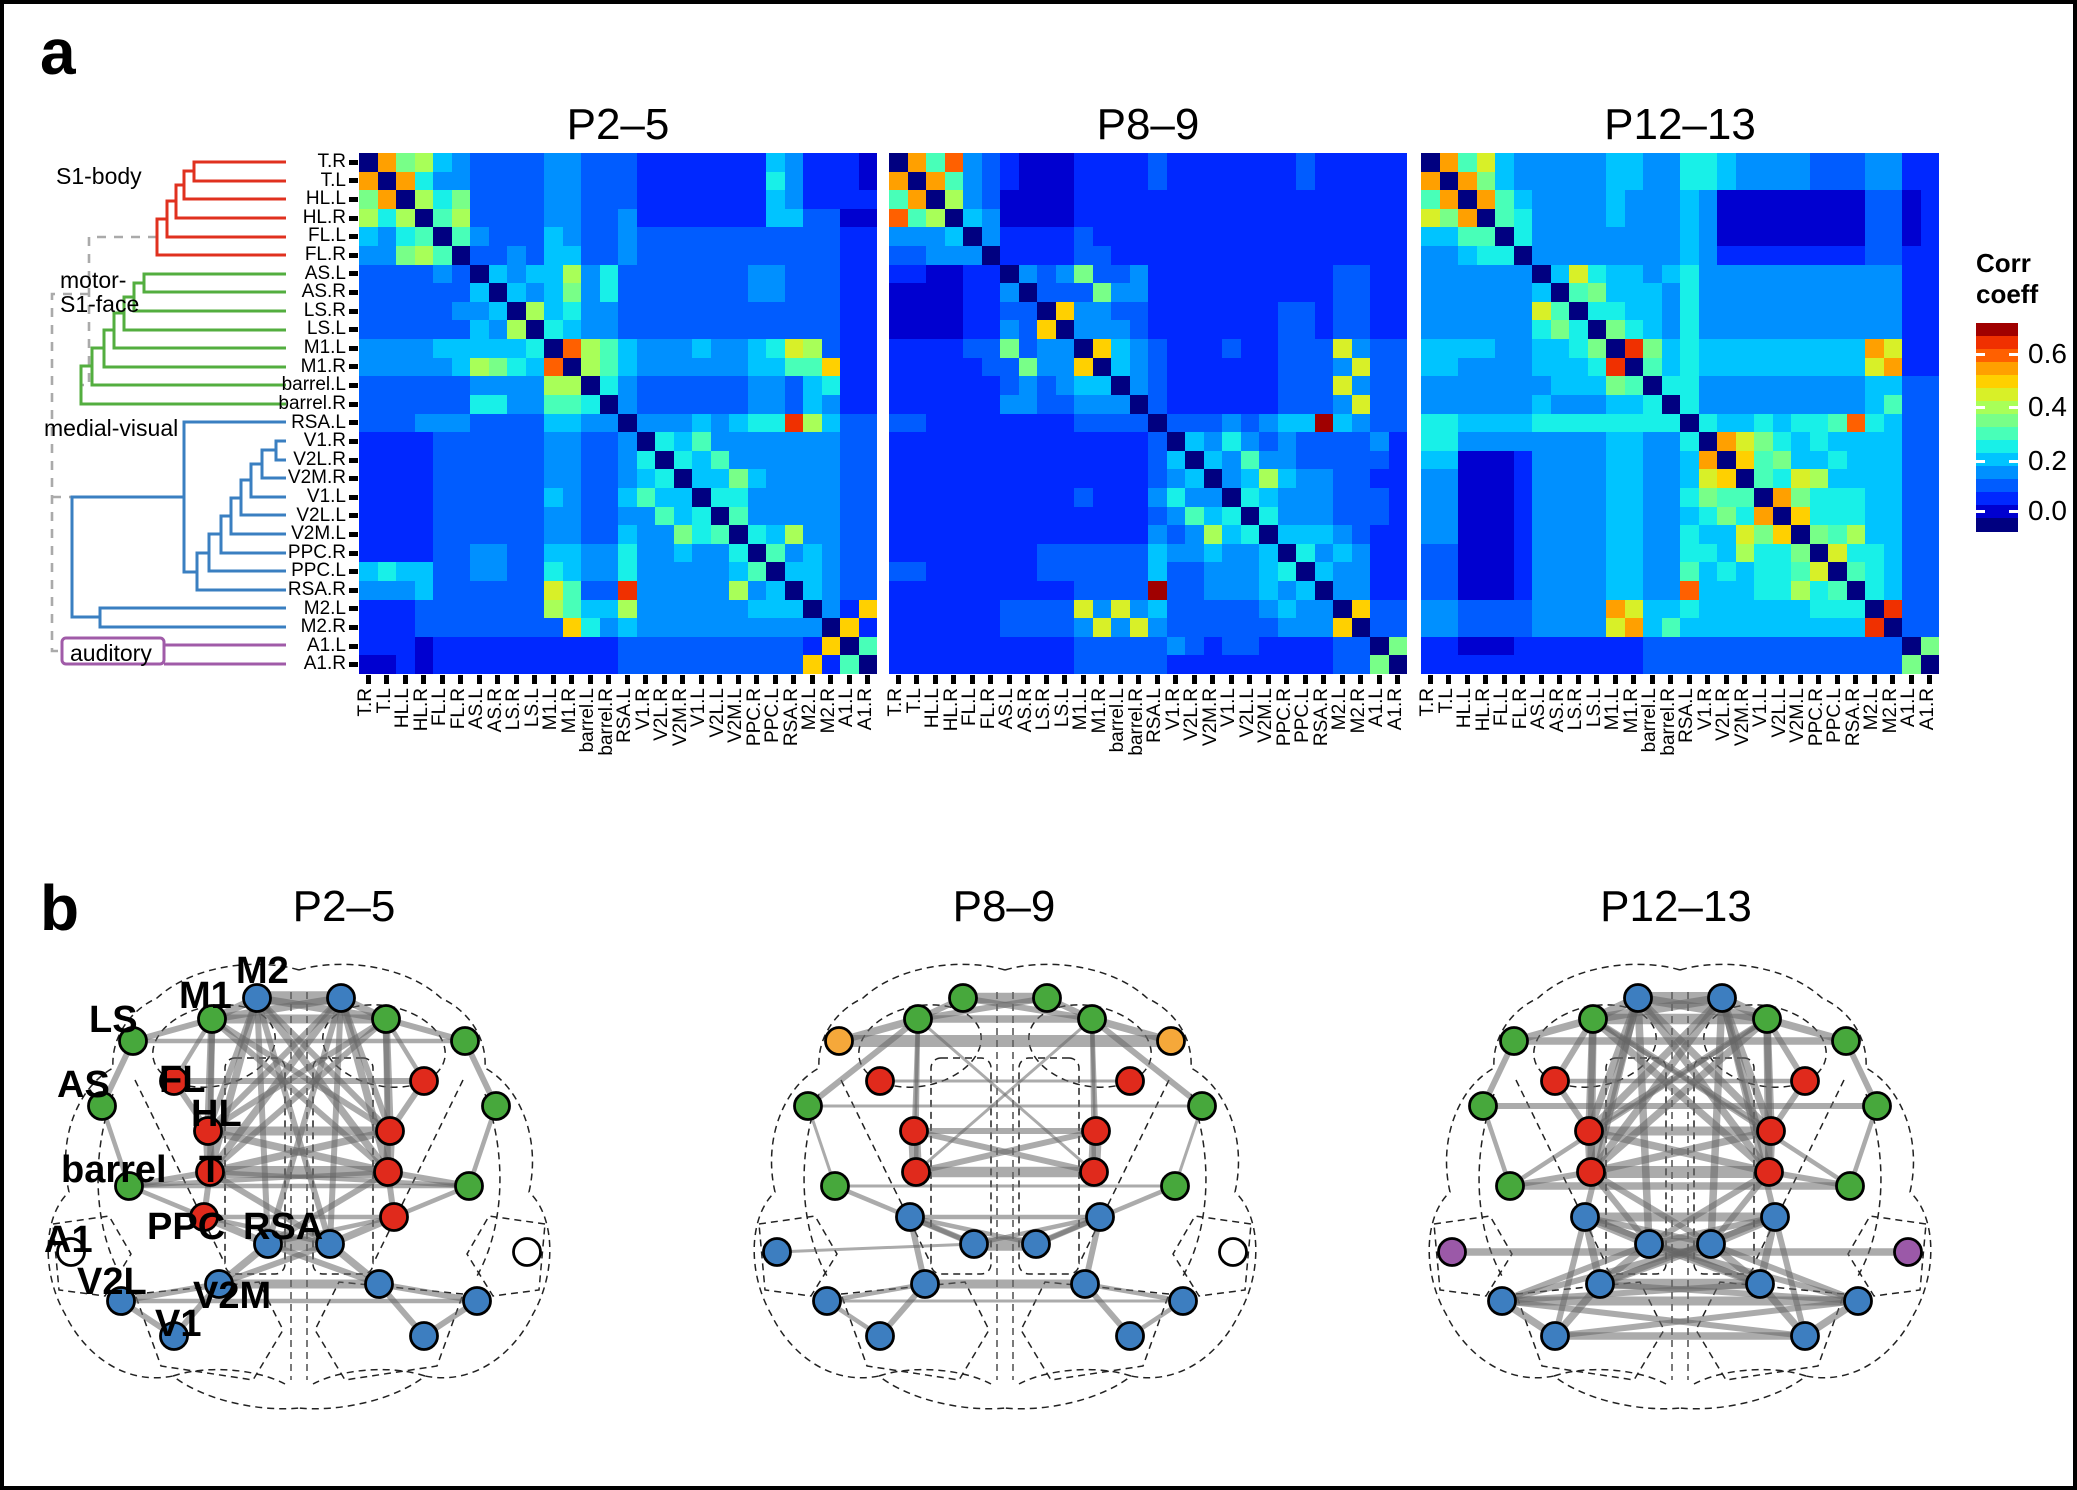  I want to click on node-A1.L, so click(71, 1252).